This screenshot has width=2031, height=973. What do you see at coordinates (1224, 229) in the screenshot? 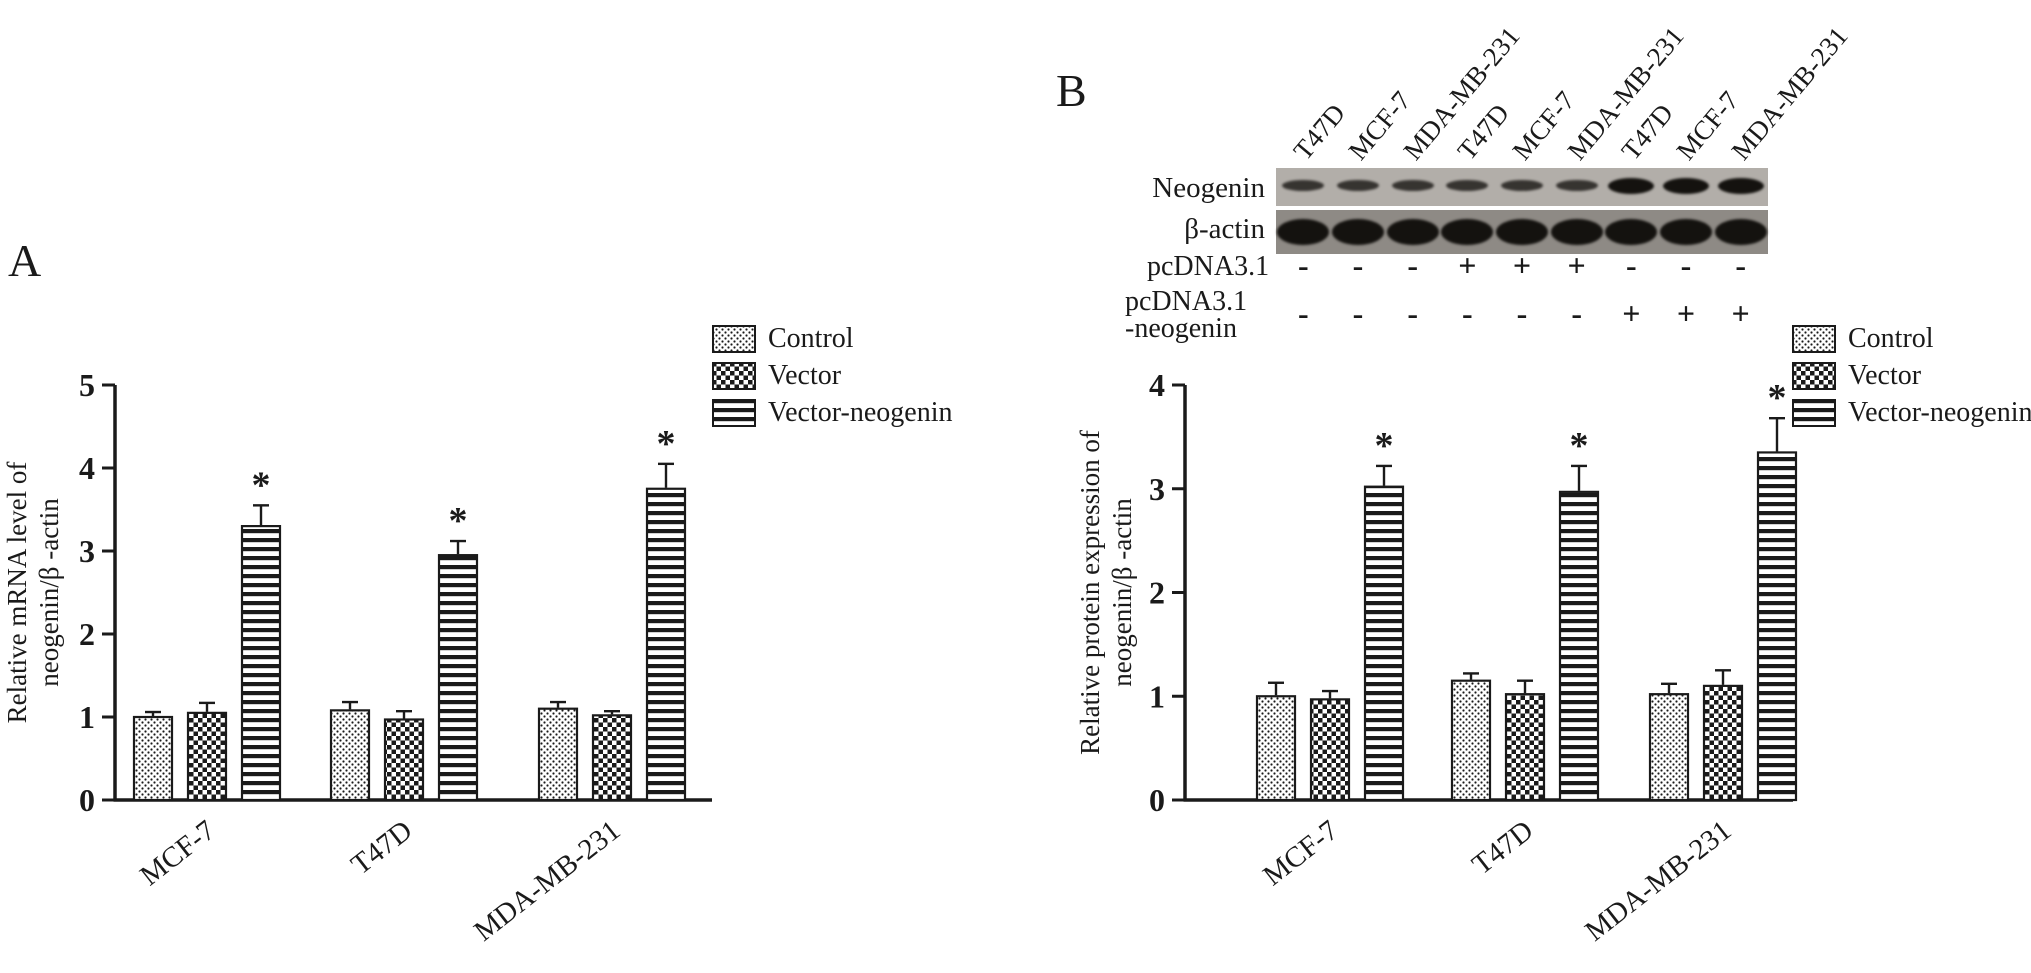
I see `blot-row-label-beta-actin: β-actin` at bounding box center [1224, 229].